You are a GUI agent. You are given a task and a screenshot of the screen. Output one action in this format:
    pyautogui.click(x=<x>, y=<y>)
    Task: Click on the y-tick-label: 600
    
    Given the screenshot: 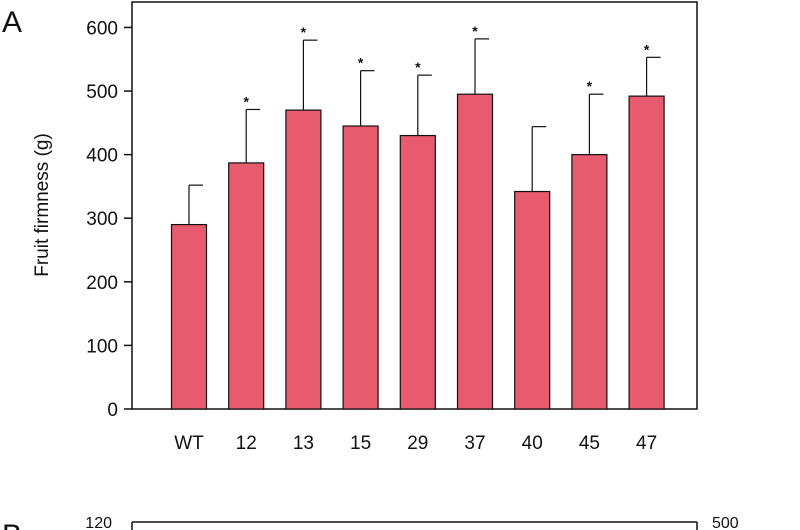 What is the action you would take?
    pyautogui.click(x=102, y=28)
    